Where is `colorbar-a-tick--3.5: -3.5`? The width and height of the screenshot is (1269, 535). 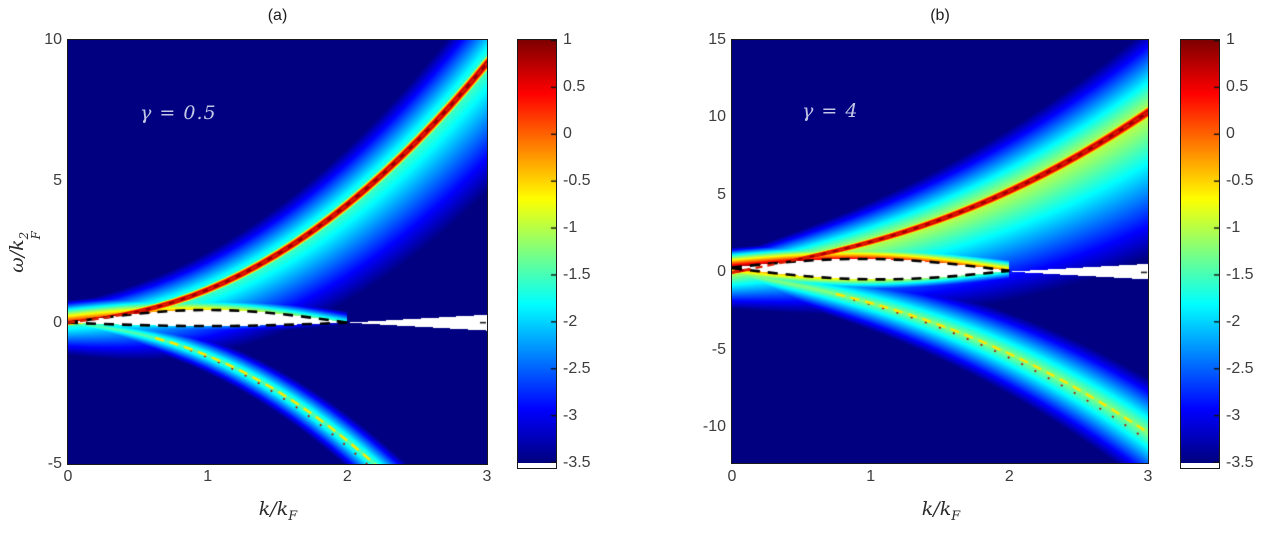
colorbar-a-tick--3.5: -3.5 is located at coordinates (577, 462).